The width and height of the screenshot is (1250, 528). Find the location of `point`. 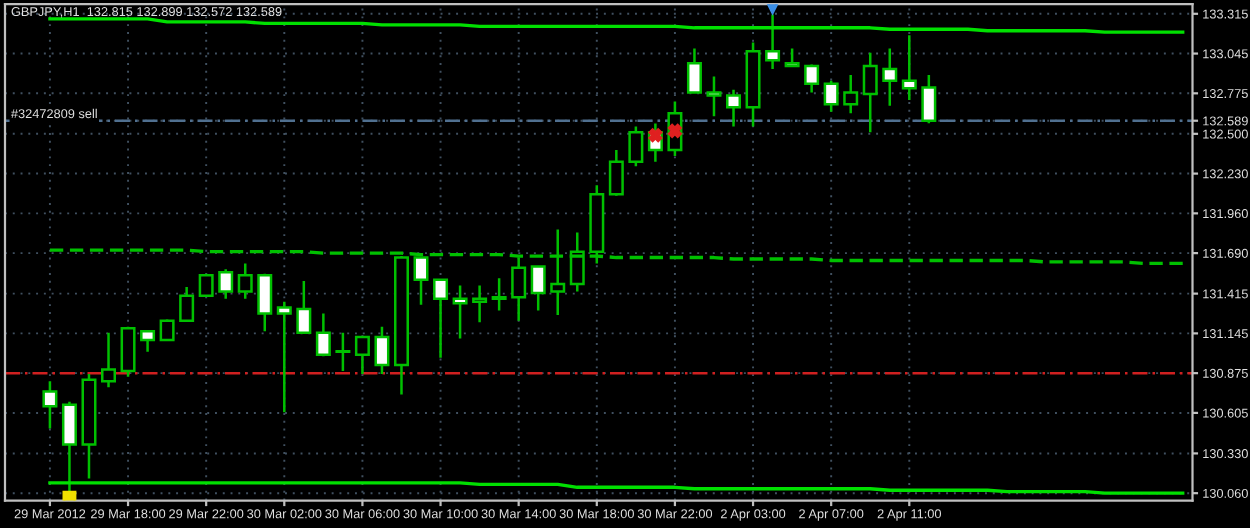

point is located at coordinates (655, 135).